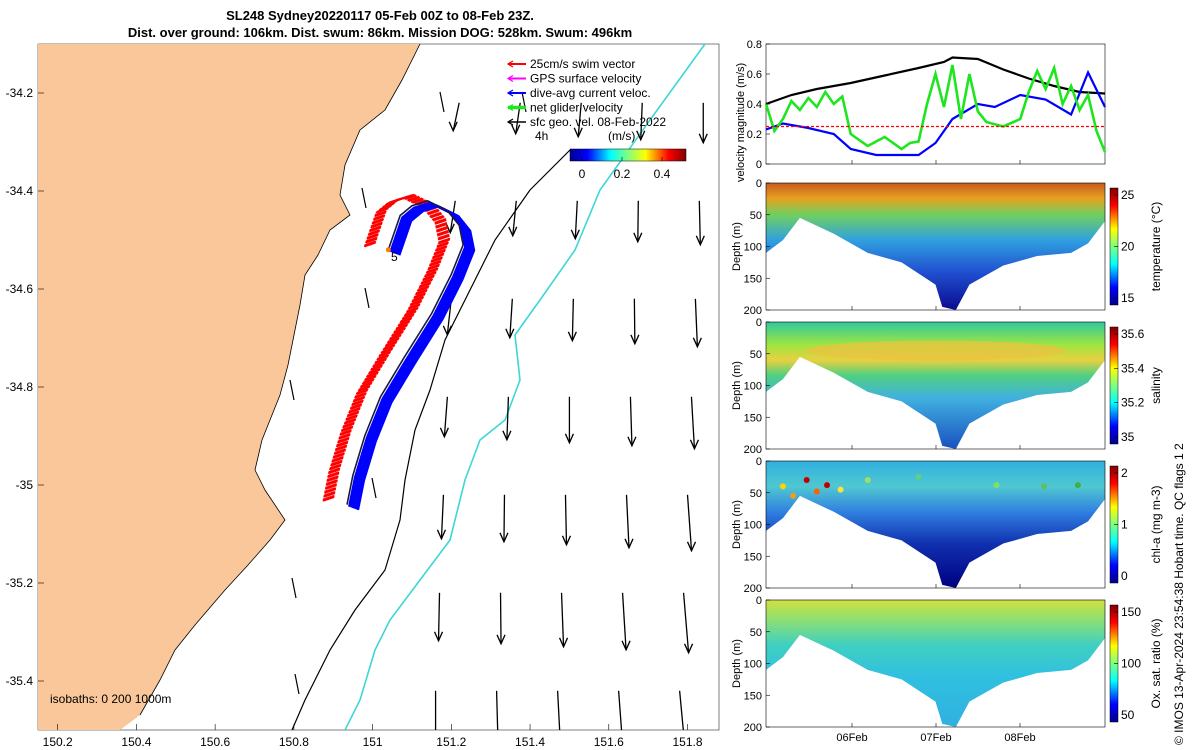  What do you see at coordinates (25, 485) in the screenshot?
I see `map-ytick-label: -35` at bounding box center [25, 485].